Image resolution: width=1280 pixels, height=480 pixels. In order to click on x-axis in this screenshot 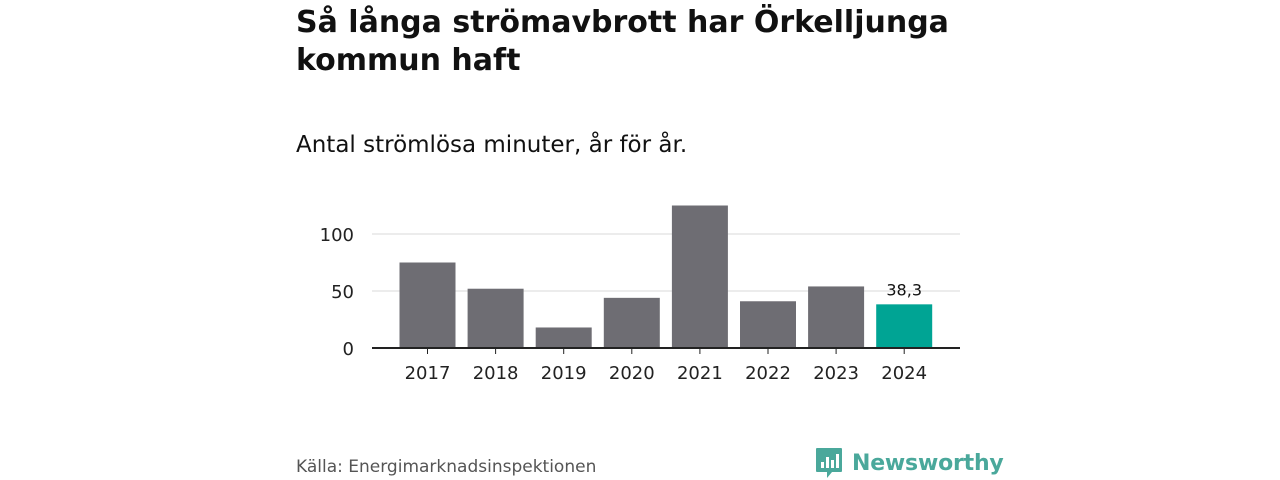, I will do `click(666, 350)`.